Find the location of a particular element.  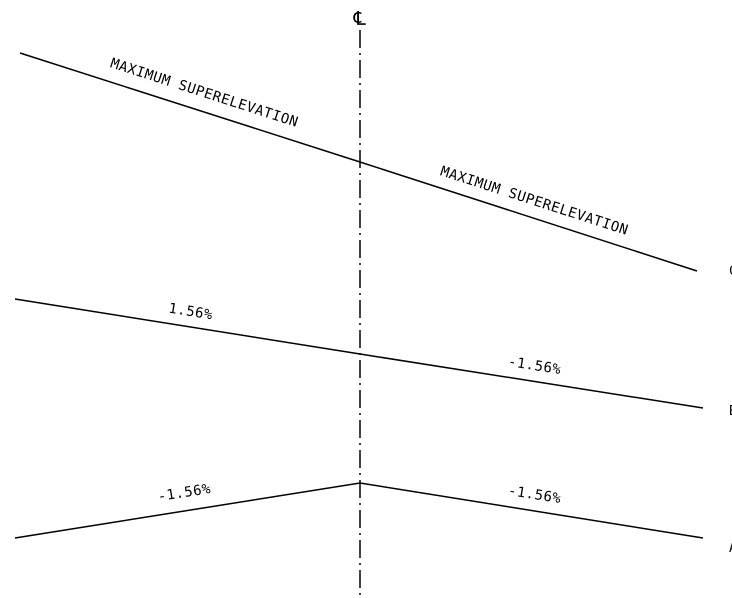

profile-c-right-label: MAXIMUM SUPERELEVATION is located at coordinates (534, 201).